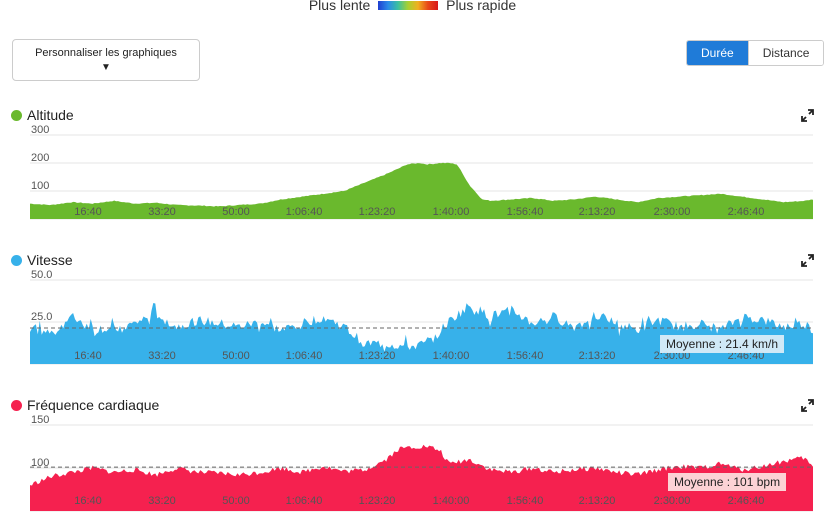  Describe the element at coordinates (481, 6) in the screenshot. I see `legend-fast-label: Plus rapide` at that location.